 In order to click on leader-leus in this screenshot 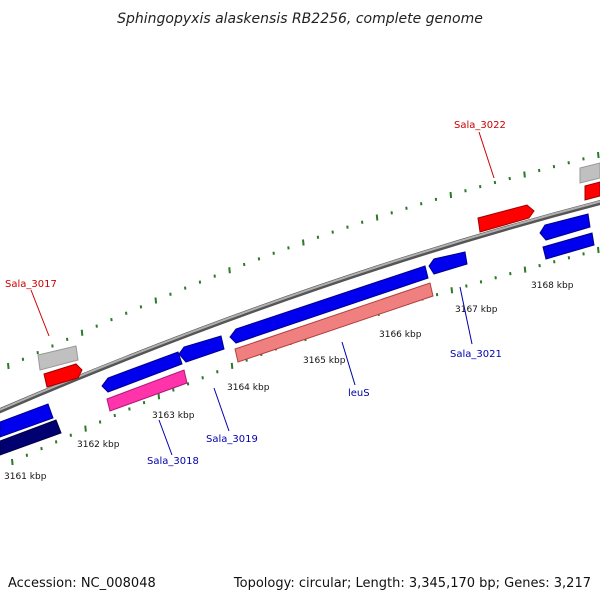, I will do `click(348, 363)`.